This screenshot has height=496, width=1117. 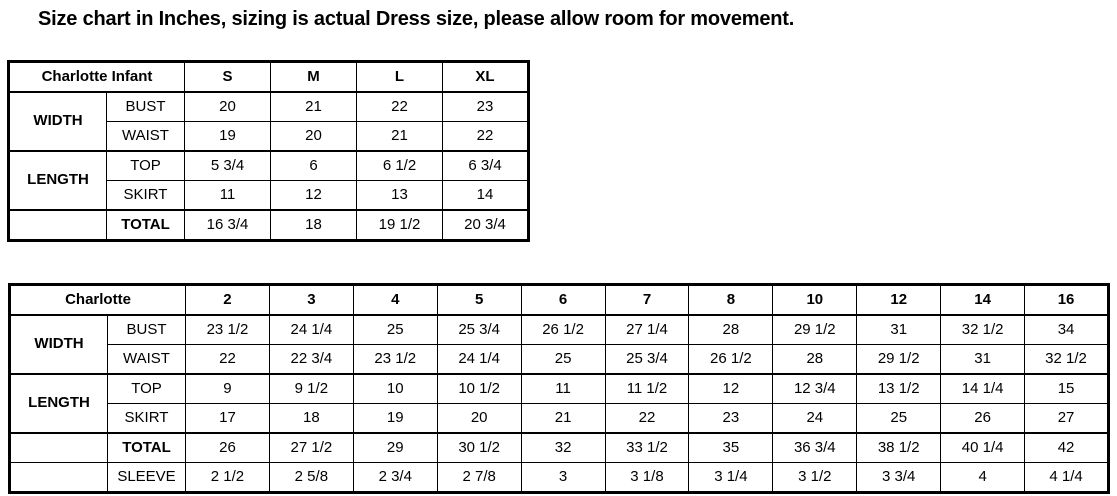 What do you see at coordinates (479, 447) in the screenshot?
I see `value-cell: 30 1/2` at bounding box center [479, 447].